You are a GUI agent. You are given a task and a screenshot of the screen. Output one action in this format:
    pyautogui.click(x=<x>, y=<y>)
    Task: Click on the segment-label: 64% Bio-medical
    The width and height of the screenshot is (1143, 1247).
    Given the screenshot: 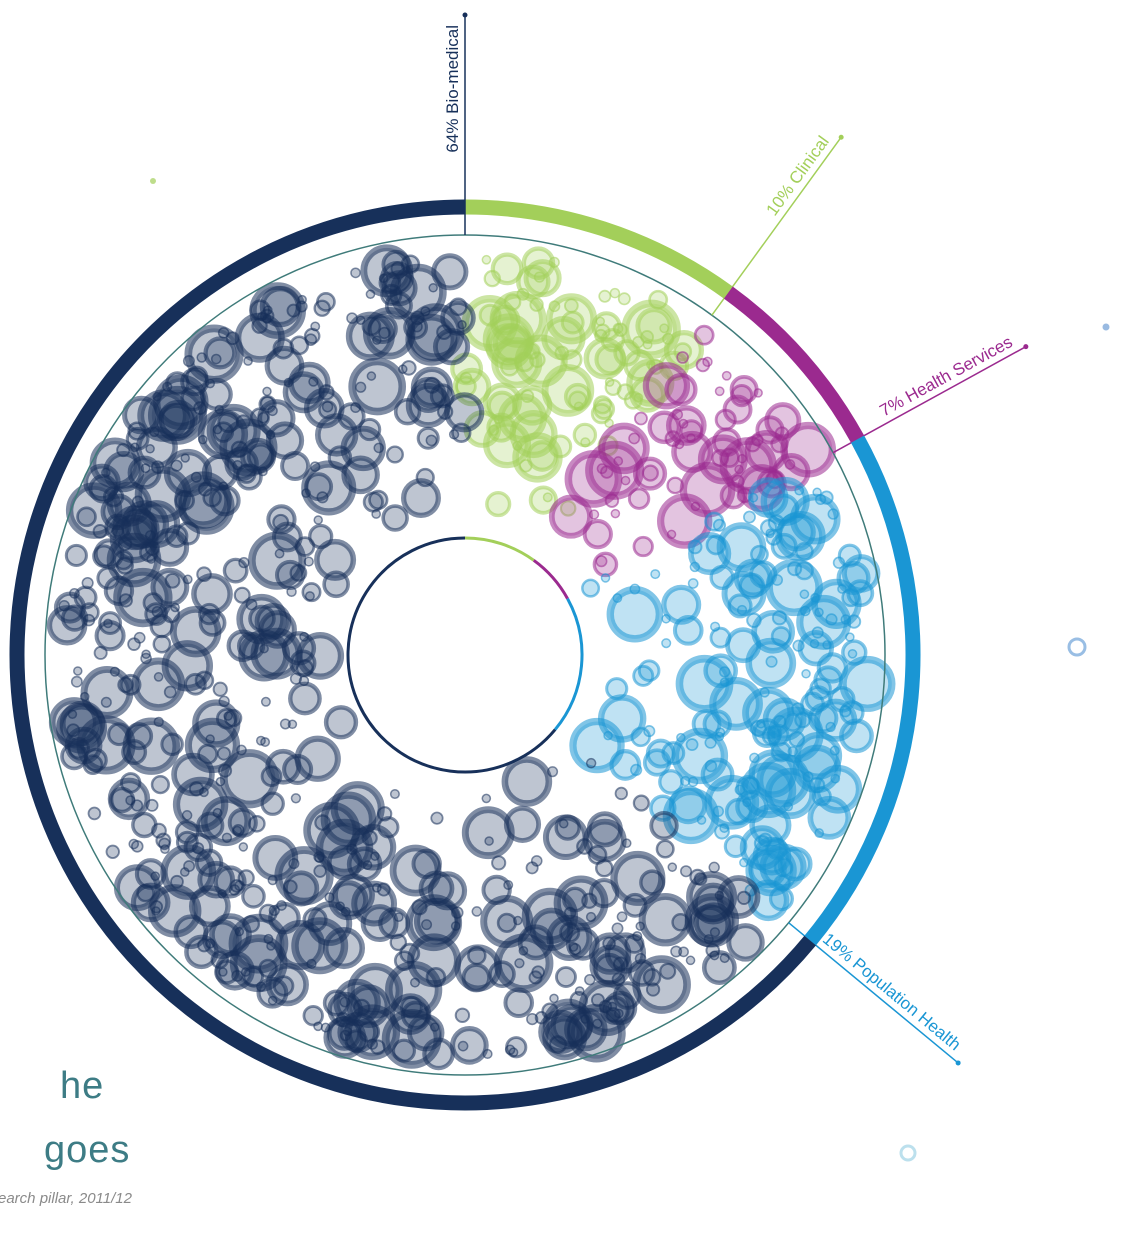 What is the action you would take?
    pyautogui.click(x=452, y=89)
    